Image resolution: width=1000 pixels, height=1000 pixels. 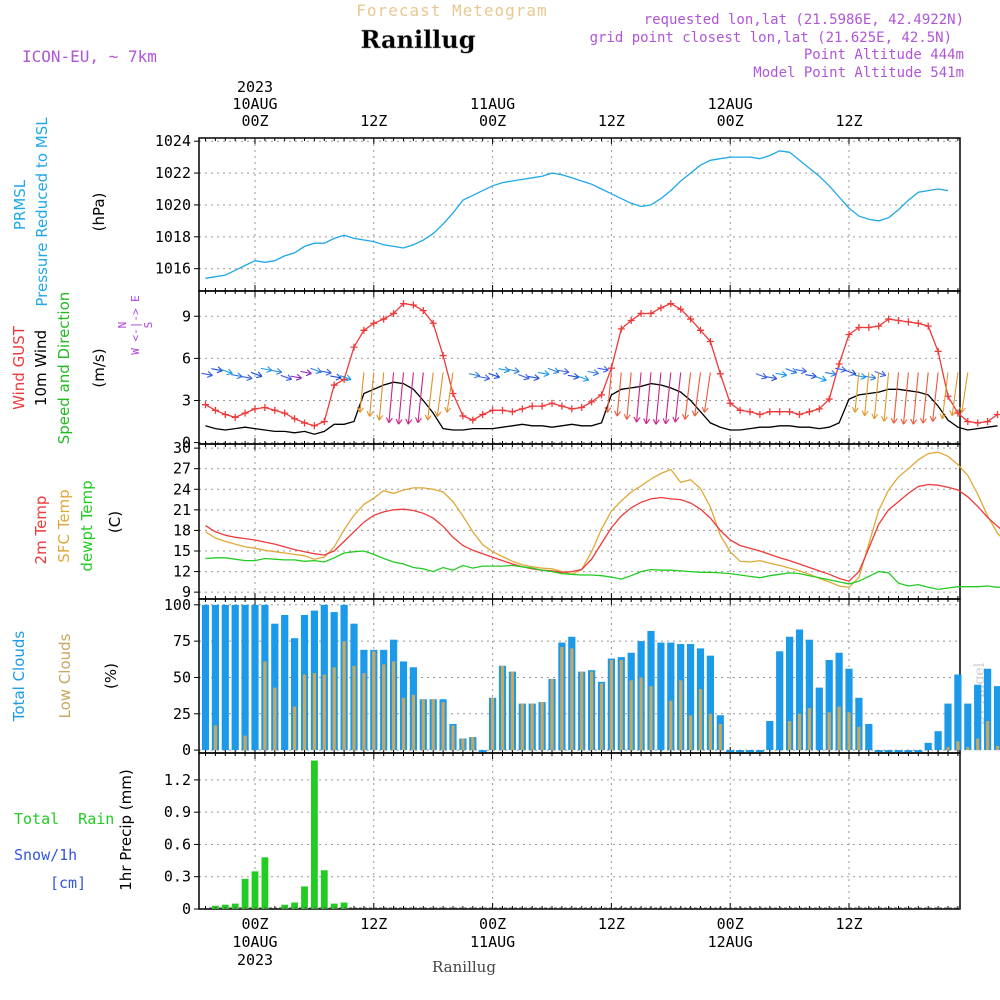 What do you see at coordinates (89, 56) in the screenshot?
I see `model-name: ICON-EU, ~ 7km` at bounding box center [89, 56].